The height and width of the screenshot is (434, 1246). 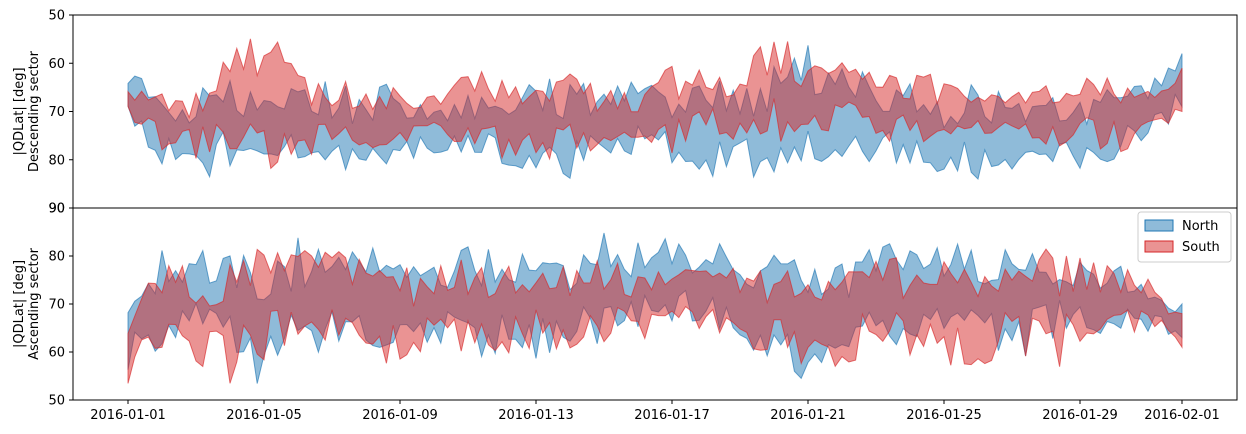 What do you see at coordinates (19, 111) in the screenshot?
I see `descending-ylabel: |QDLat| [deg]` at bounding box center [19, 111].